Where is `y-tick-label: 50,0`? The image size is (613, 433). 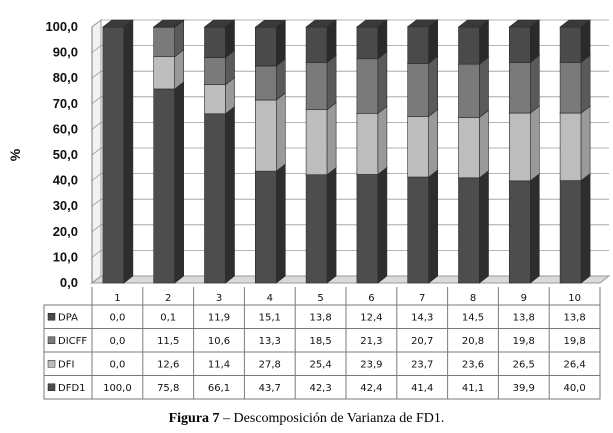 y-tick-label: 50,0 is located at coordinates (65, 154).